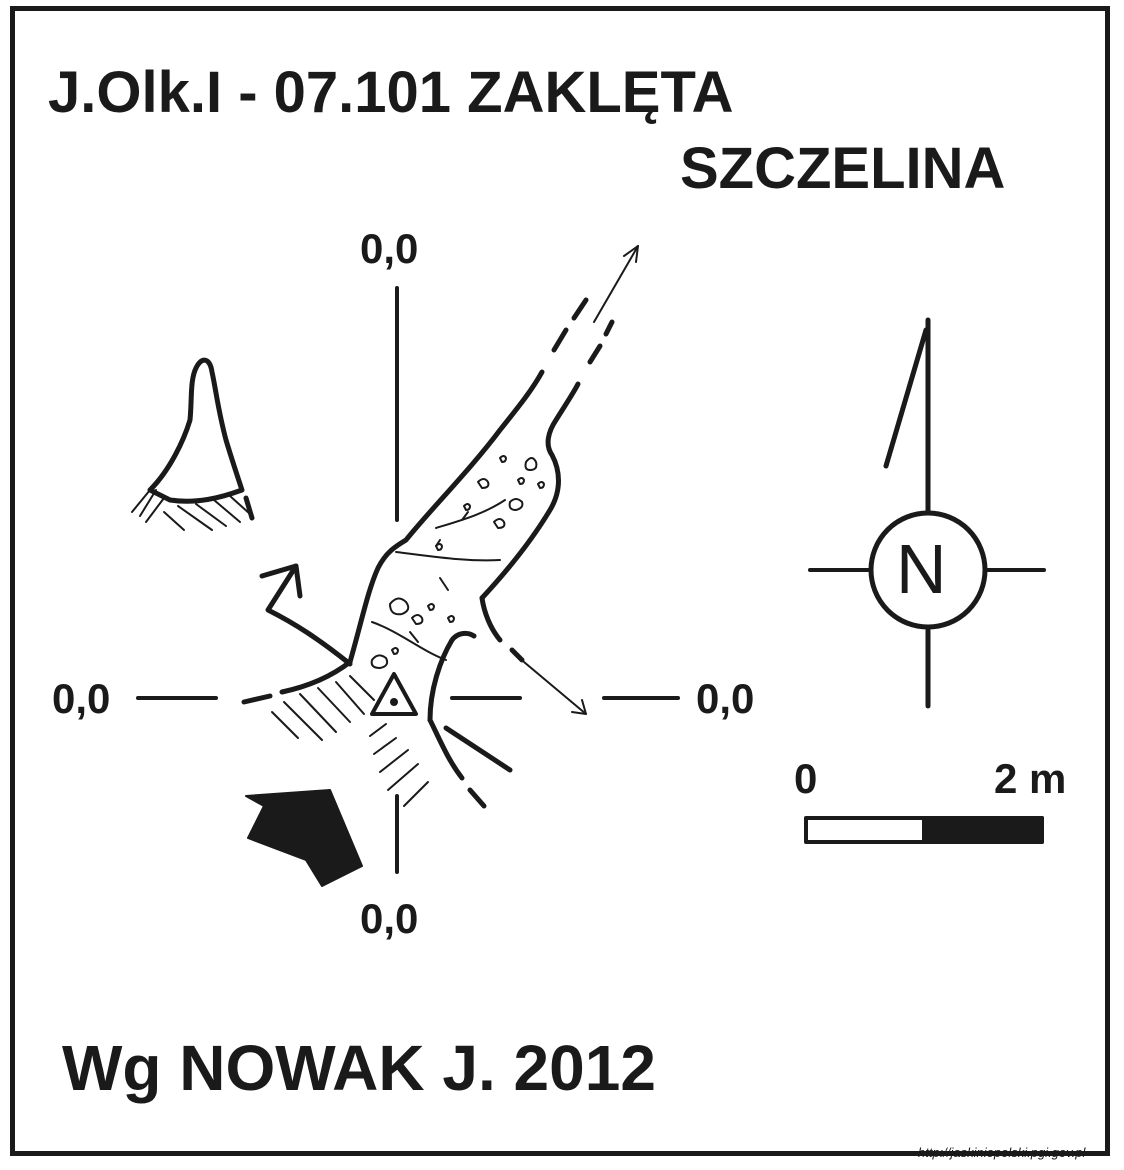 This screenshot has width=1124, height=1170. What do you see at coordinates (555, 688) in the screenshot?
I see `passage-continuation-arrow-se` at bounding box center [555, 688].